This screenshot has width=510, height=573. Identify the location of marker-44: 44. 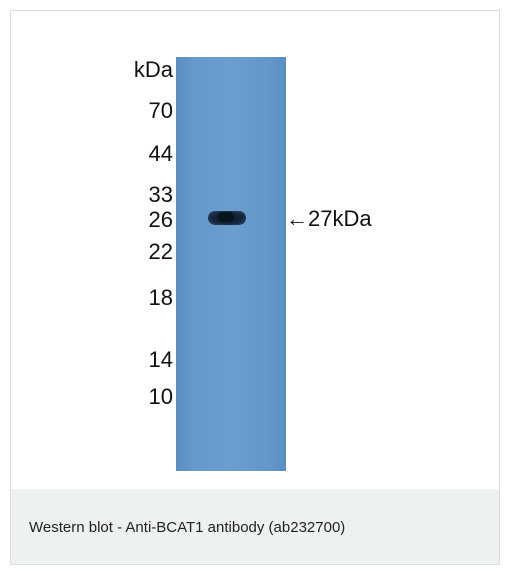
(160, 153).